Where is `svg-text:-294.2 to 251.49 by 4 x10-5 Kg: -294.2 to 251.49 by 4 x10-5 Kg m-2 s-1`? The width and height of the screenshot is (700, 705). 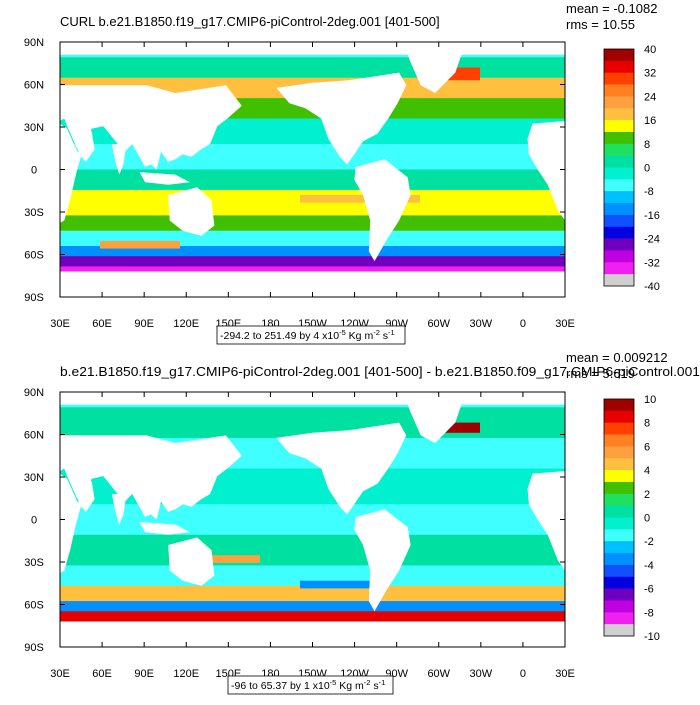
svg-text:-294.2 to 251.49 by 4 x10-5 Kg: -294.2 to 251.49 by 4 x10-5 Kg m-2 s-1 is located at coordinates (307, 335).